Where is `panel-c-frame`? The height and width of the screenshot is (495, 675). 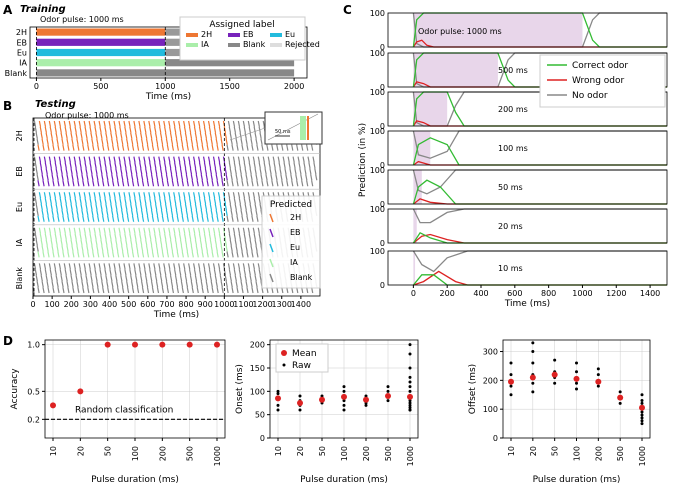
panel-c-frame is located at coordinates (527, 109).